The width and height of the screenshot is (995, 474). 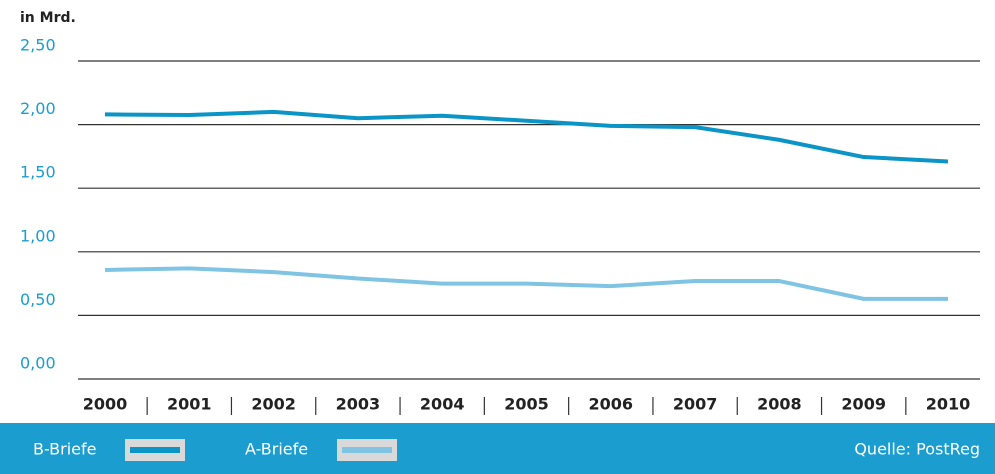 What do you see at coordinates (358, 404) in the screenshot?
I see `x-tick-label: 2003` at bounding box center [358, 404].